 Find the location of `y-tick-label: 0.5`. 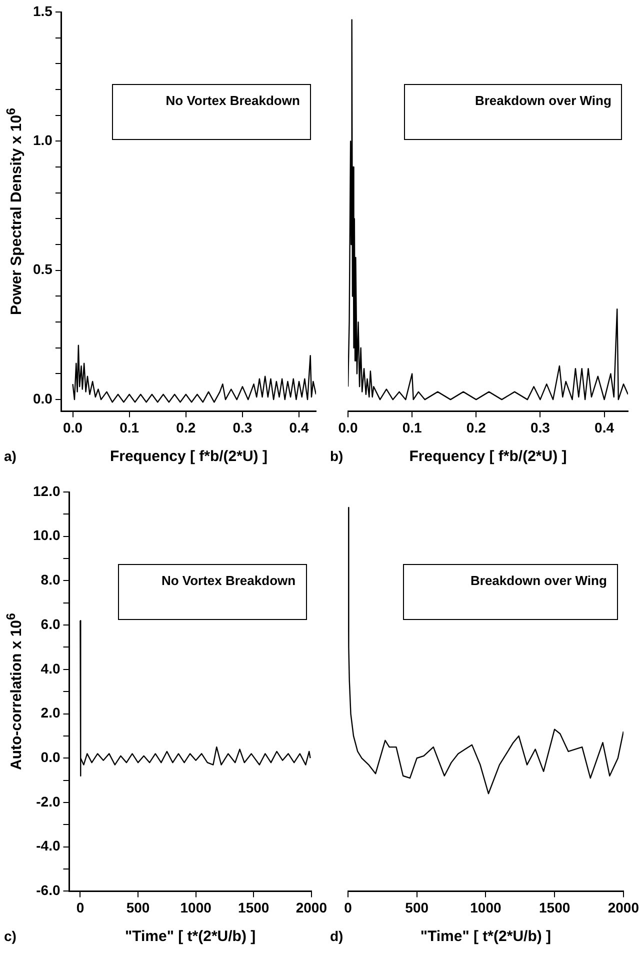

y-tick-label: 0.5 is located at coordinates (42, 269).